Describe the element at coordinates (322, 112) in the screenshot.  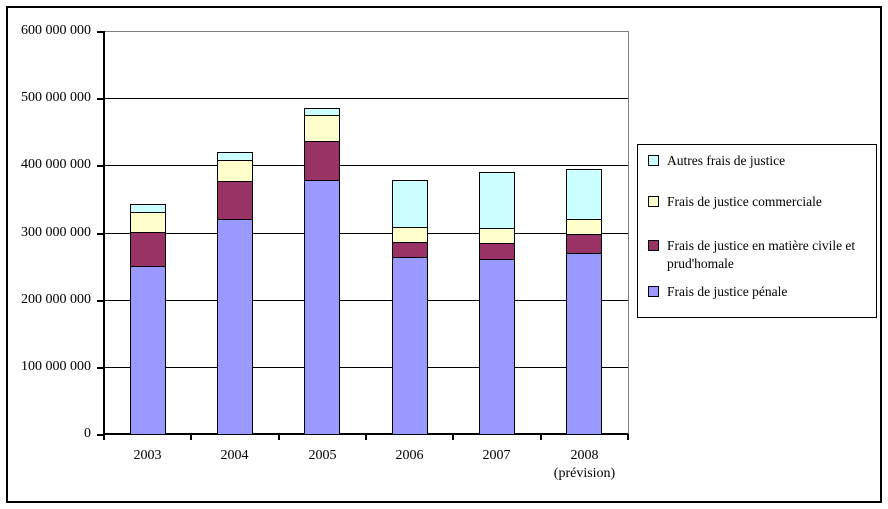
I see `bar-2005-segment-autres-frais-de-justice` at that location.